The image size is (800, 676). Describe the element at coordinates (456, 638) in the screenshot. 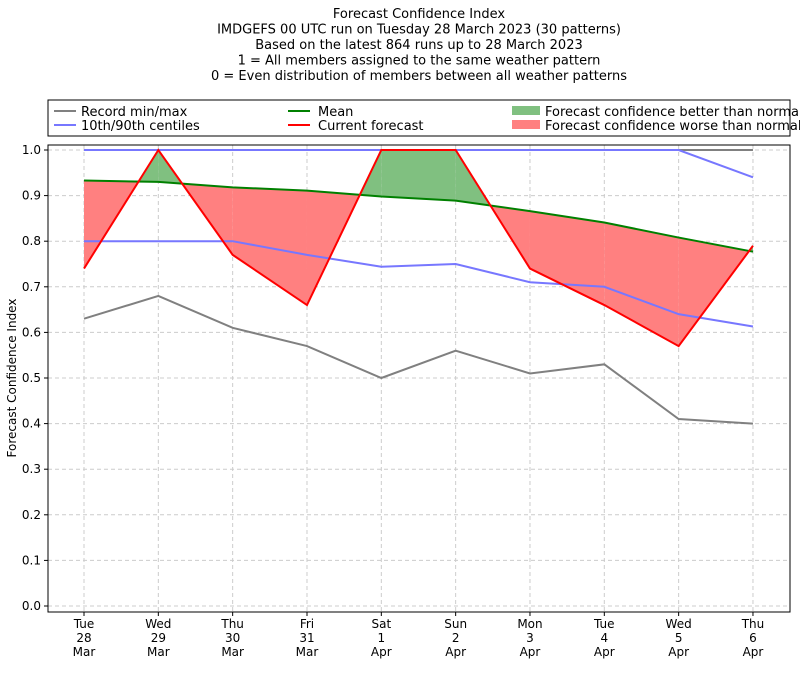

I see `x-tick-label: 2` at that location.